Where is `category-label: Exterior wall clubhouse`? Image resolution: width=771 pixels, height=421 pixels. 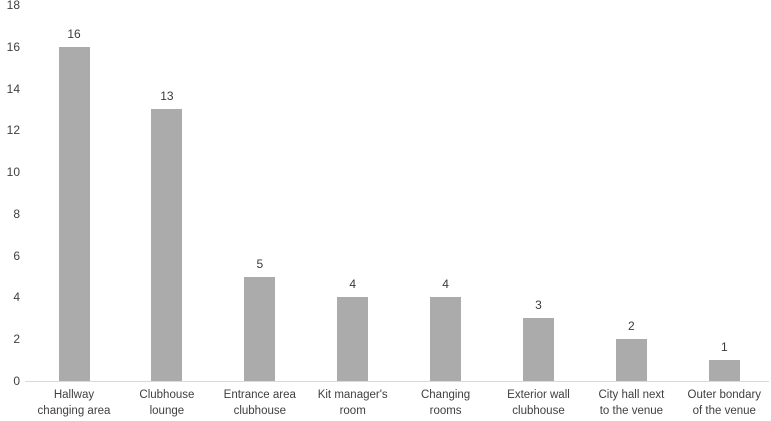
category-label: Exterior wall clubhouse is located at coordinates (538, 403).